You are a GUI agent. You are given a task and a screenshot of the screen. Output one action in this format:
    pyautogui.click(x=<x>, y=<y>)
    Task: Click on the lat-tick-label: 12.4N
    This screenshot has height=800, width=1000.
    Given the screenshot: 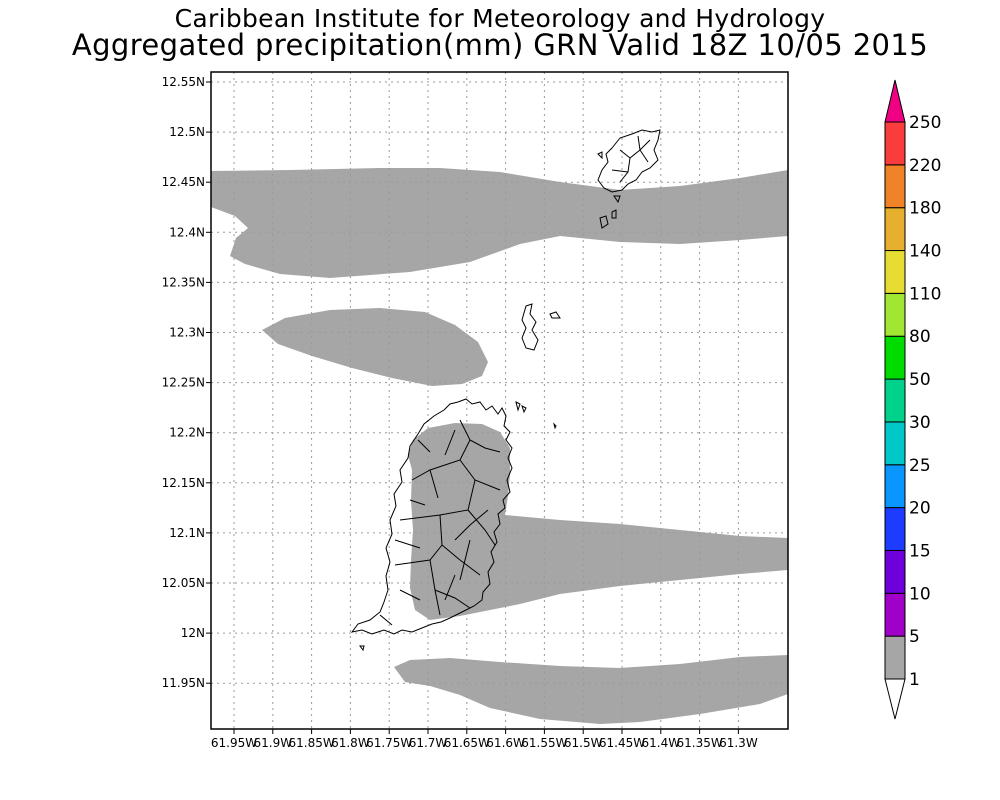 What is the action you would take?
    pyautogui.click(x=187, y=232)
    